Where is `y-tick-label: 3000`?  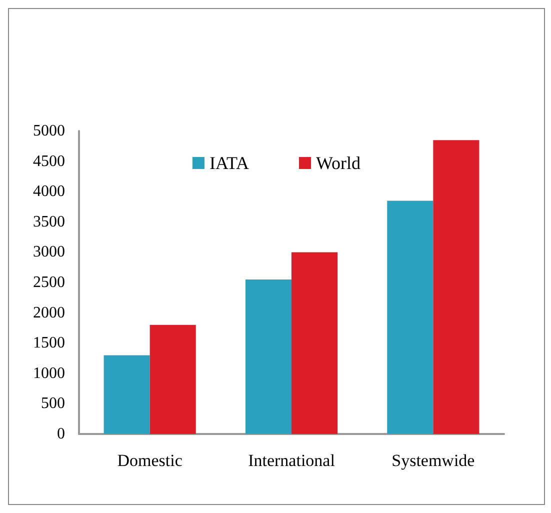 y-tick-label: 3000 is located at coordinates (49, 252).